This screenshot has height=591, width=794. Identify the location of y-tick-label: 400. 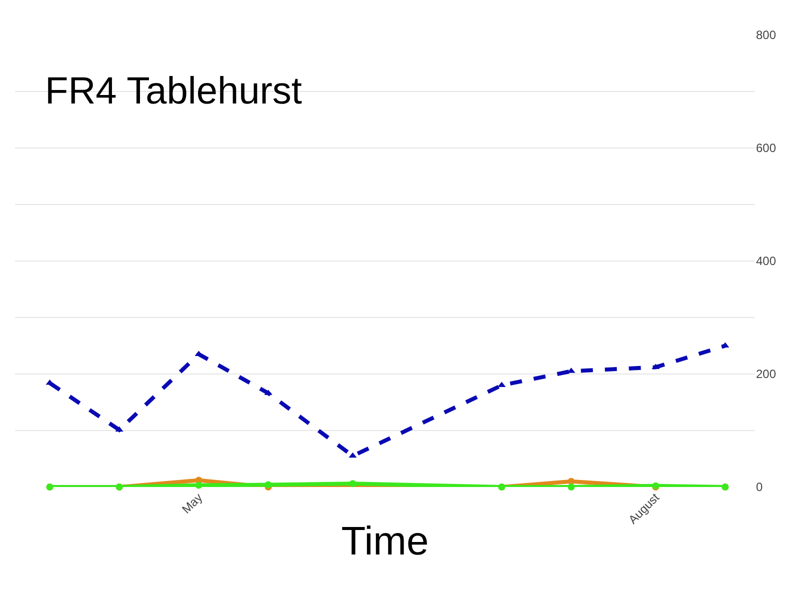
(766, 261).